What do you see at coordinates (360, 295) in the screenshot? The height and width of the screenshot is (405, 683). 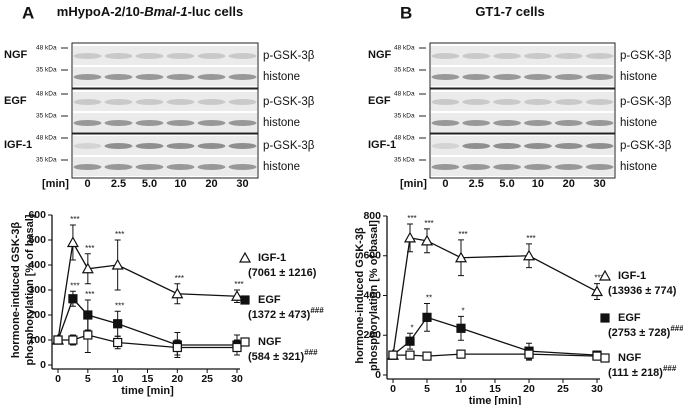 I see `y-axis-label: hormone-induced GSK-3β` at bounding box center [360, 295].